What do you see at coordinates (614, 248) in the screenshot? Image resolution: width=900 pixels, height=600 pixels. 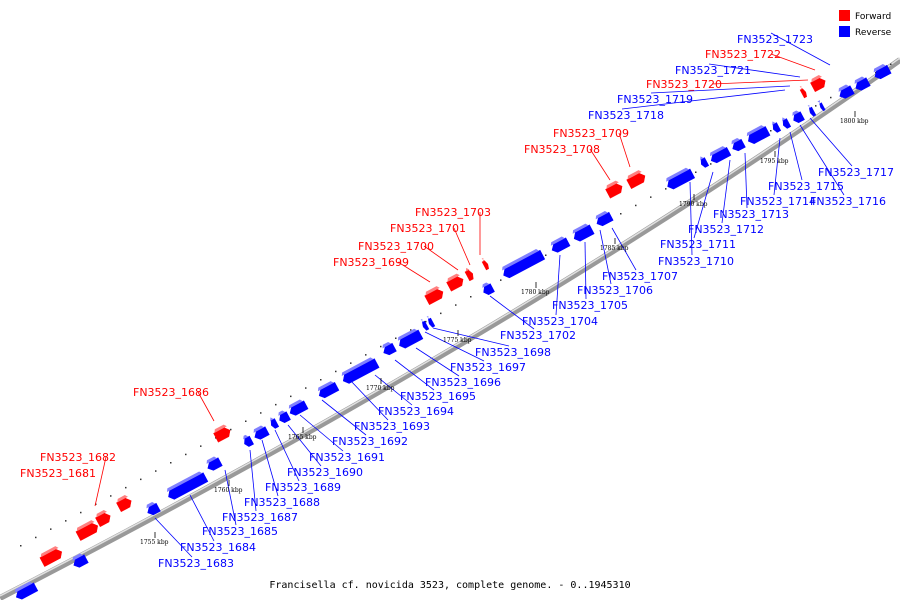 I see `kbp-label: 1785 kbp` at bounding box center [614, 248].